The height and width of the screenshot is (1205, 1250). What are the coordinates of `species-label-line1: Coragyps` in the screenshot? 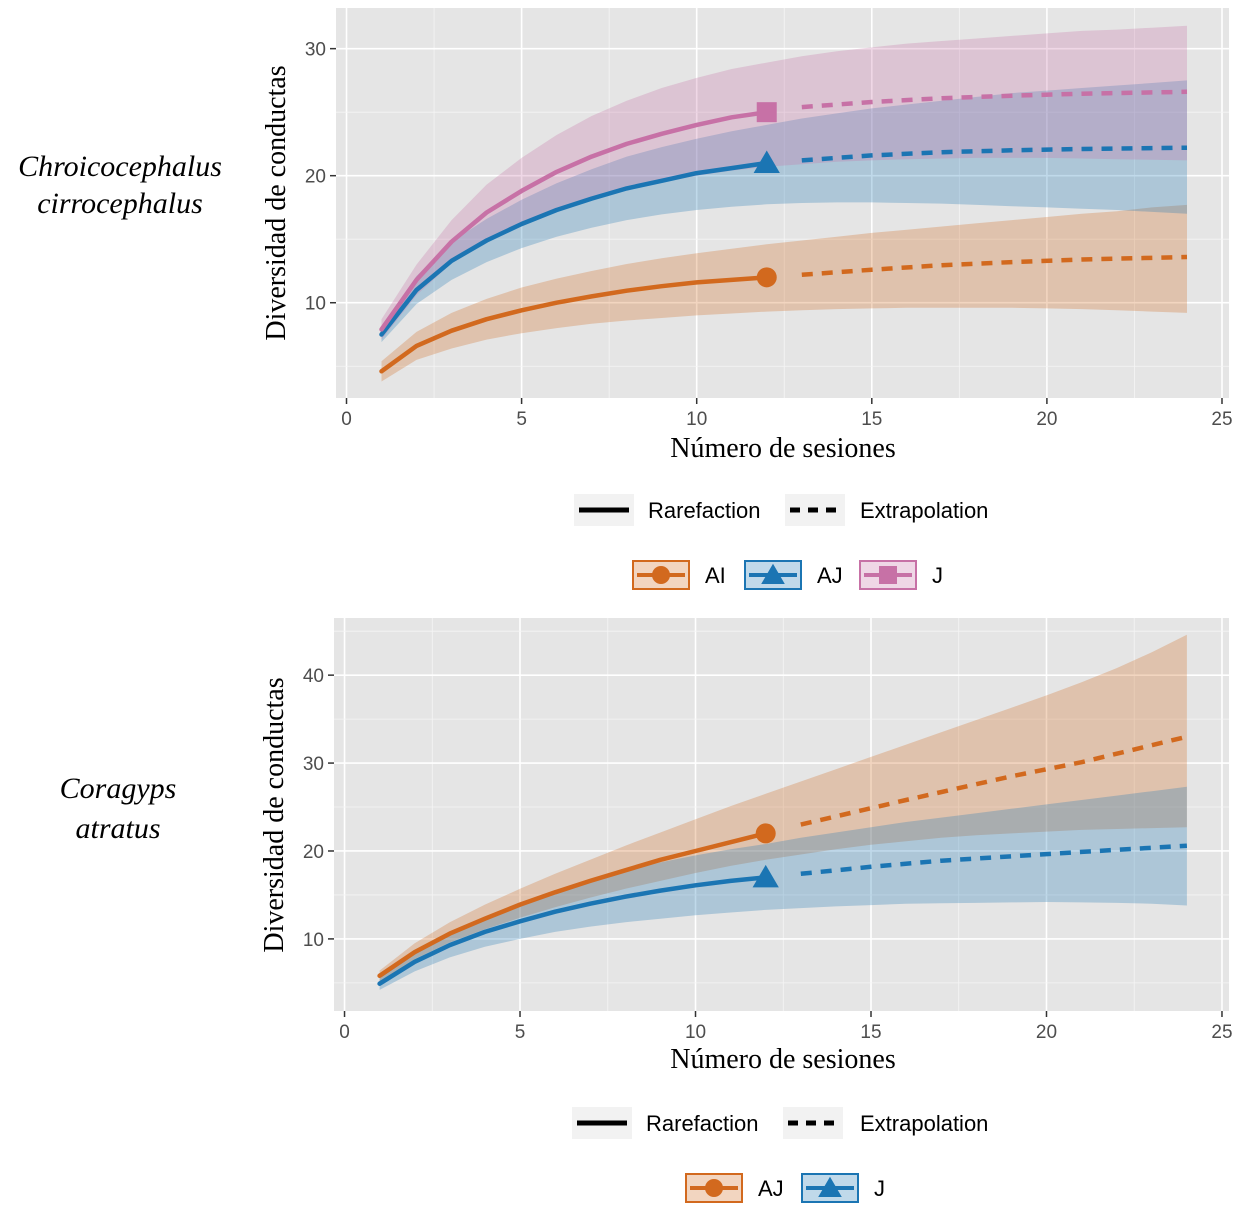 It's located at (118, 788).